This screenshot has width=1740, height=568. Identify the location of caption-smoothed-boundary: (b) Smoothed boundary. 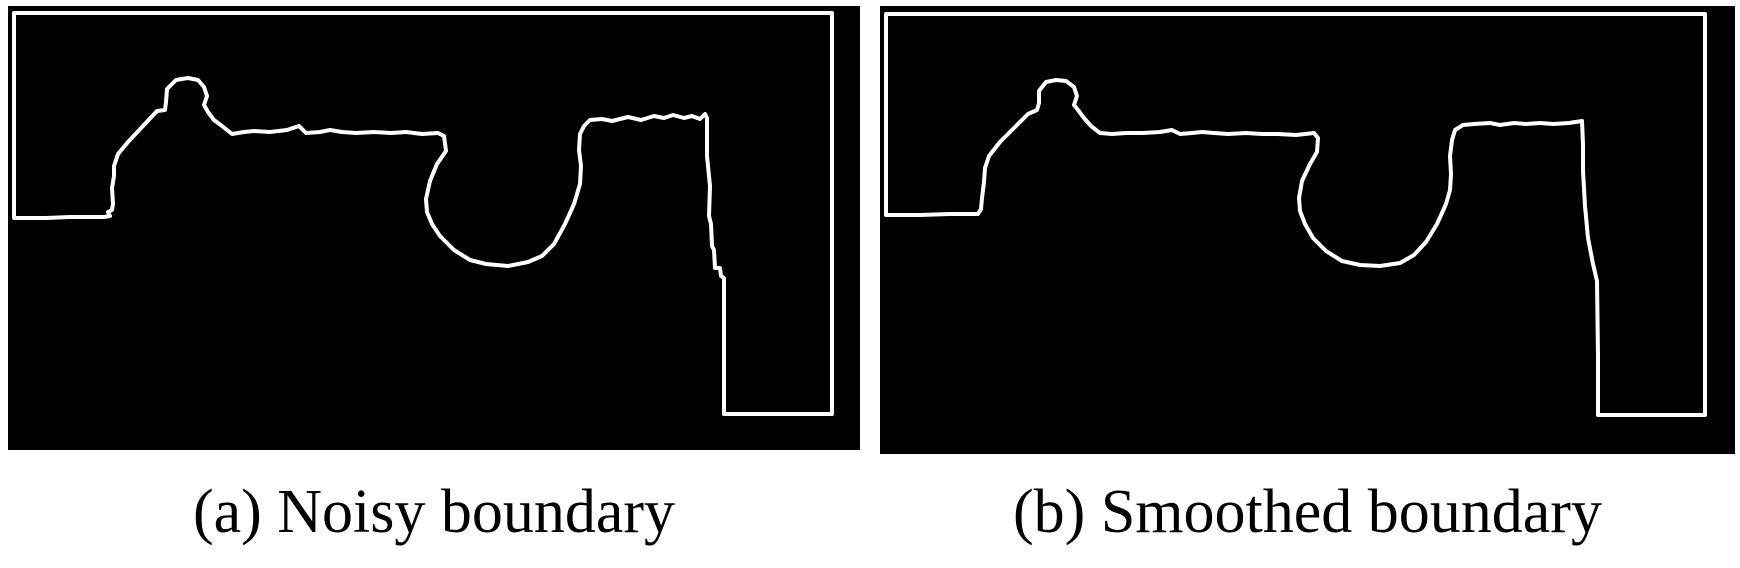
(1307, 512).